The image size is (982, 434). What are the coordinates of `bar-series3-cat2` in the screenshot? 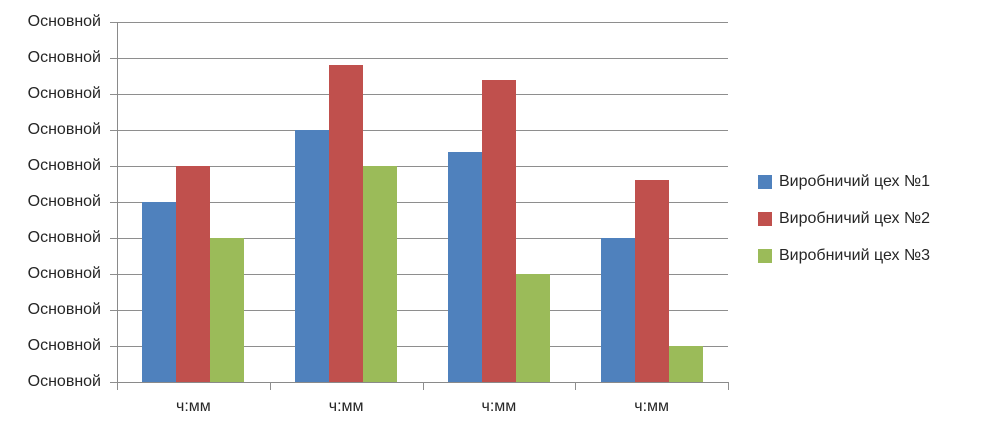 It's located at (380, 274).